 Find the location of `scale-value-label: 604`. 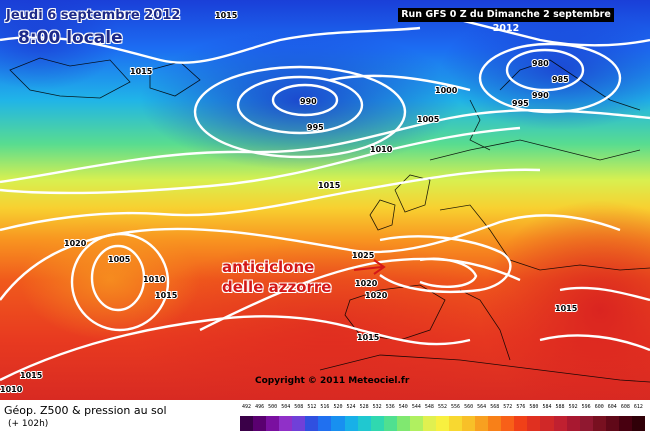

scale-value-label: 604 is located at coordinates (612, 407).